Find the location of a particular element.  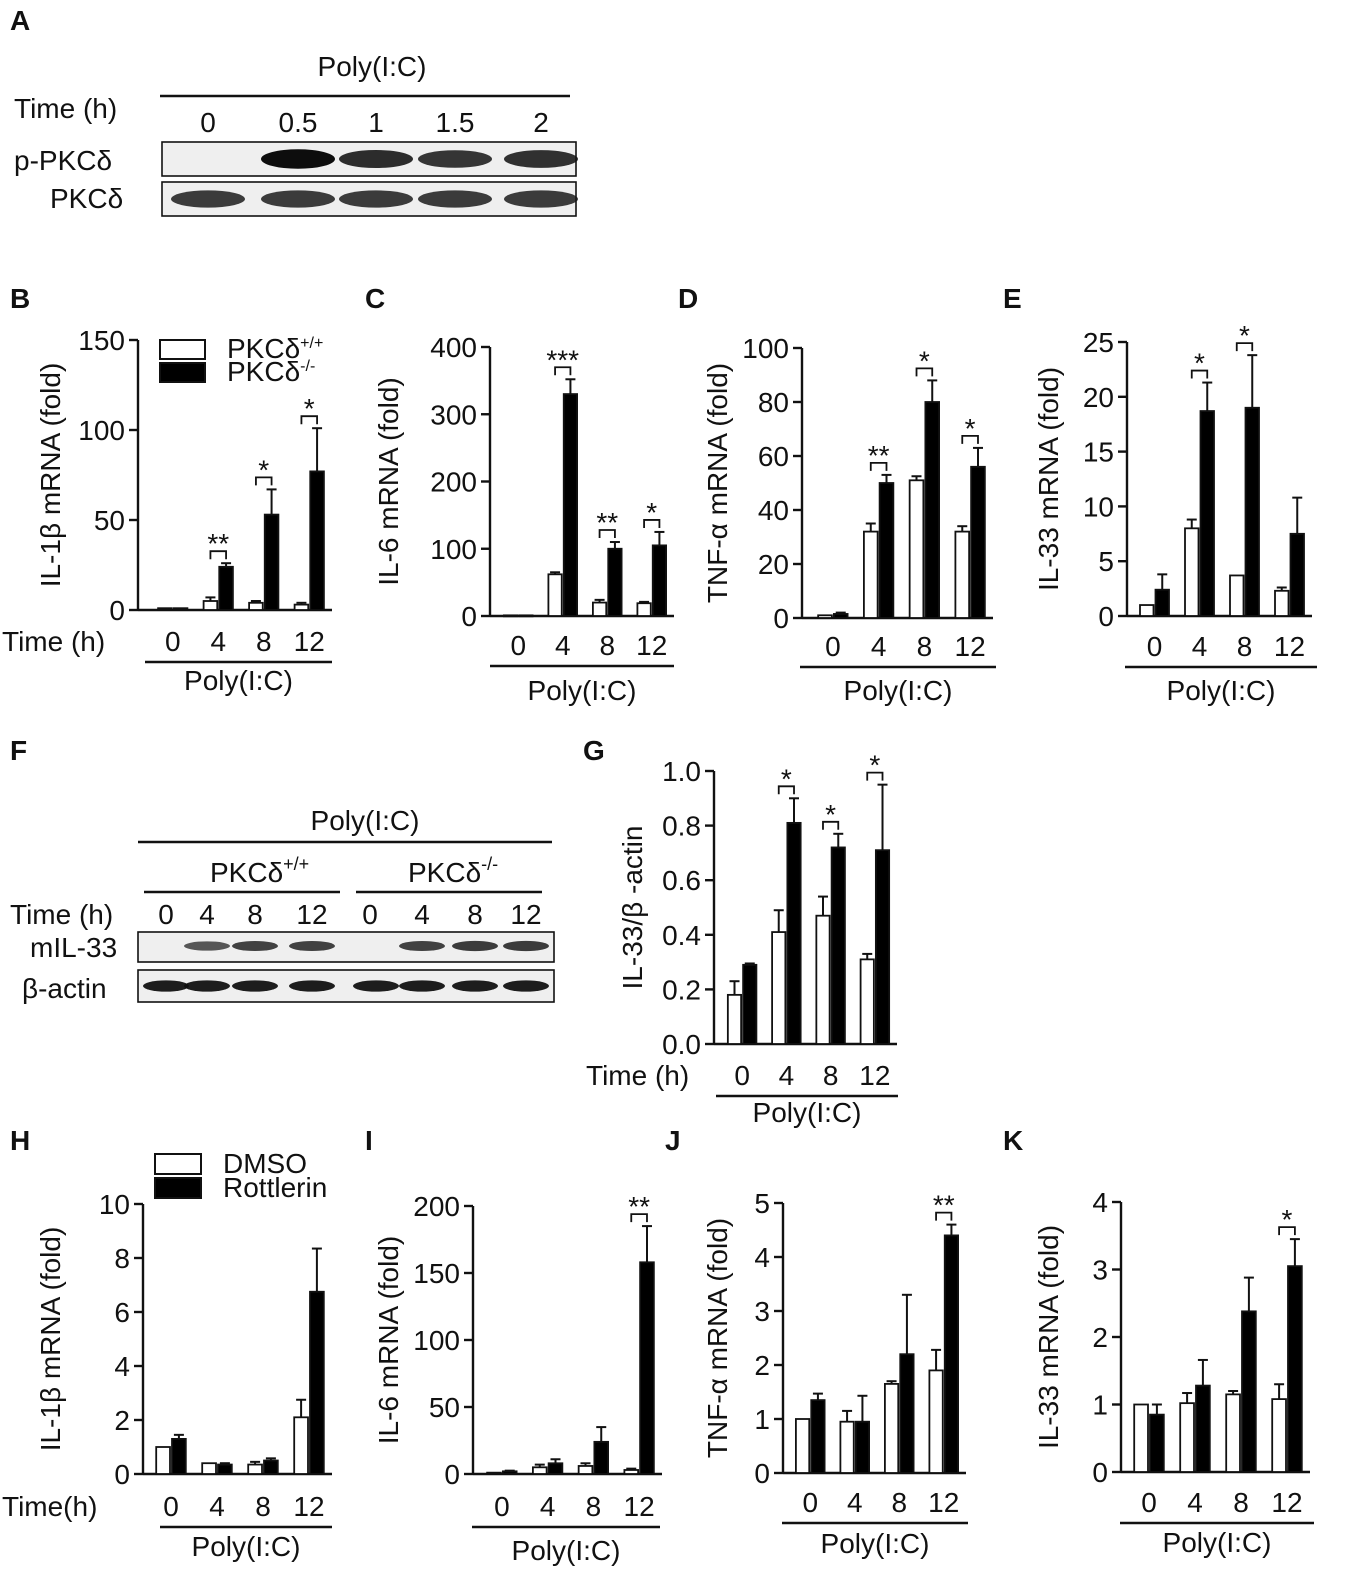

chart-h-bar-s1-c2 is located at coordinates (271, 1467).